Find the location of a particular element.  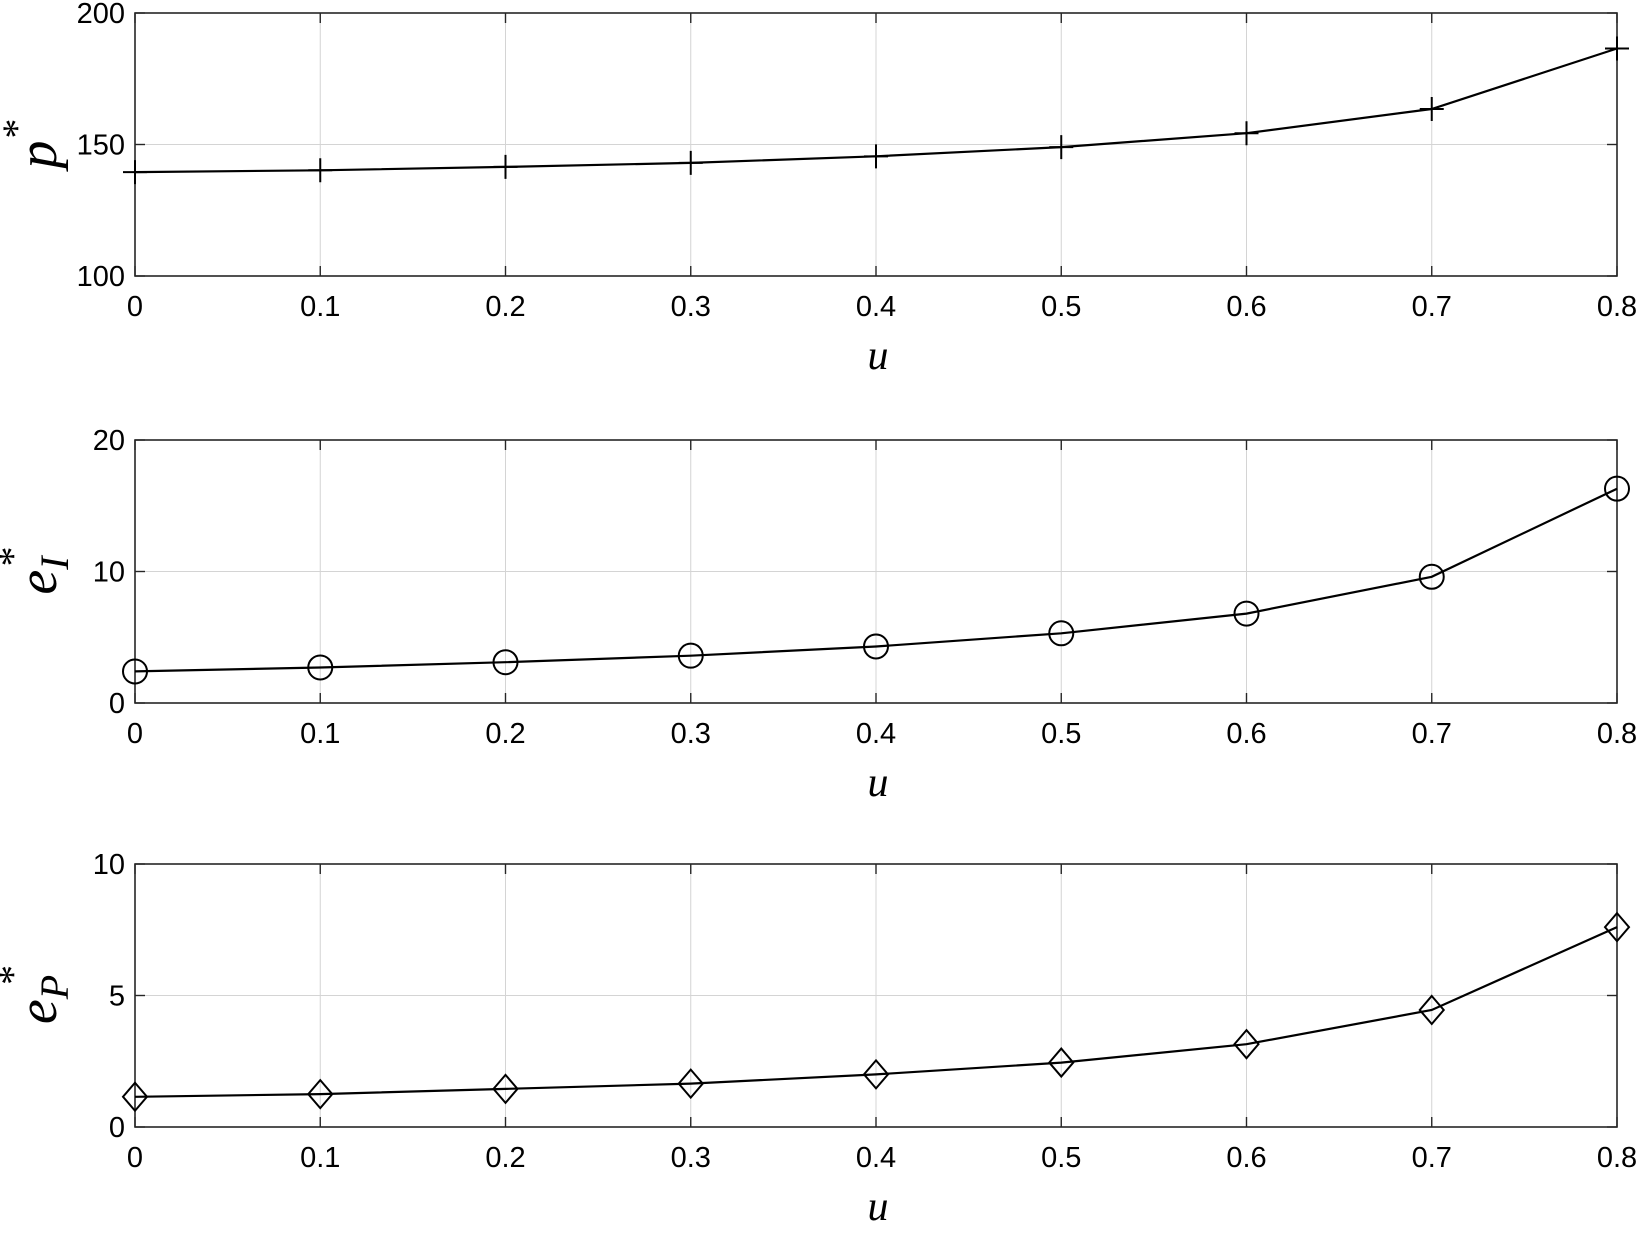

y-tick-label: 200 is located at coordinates (101, 15).